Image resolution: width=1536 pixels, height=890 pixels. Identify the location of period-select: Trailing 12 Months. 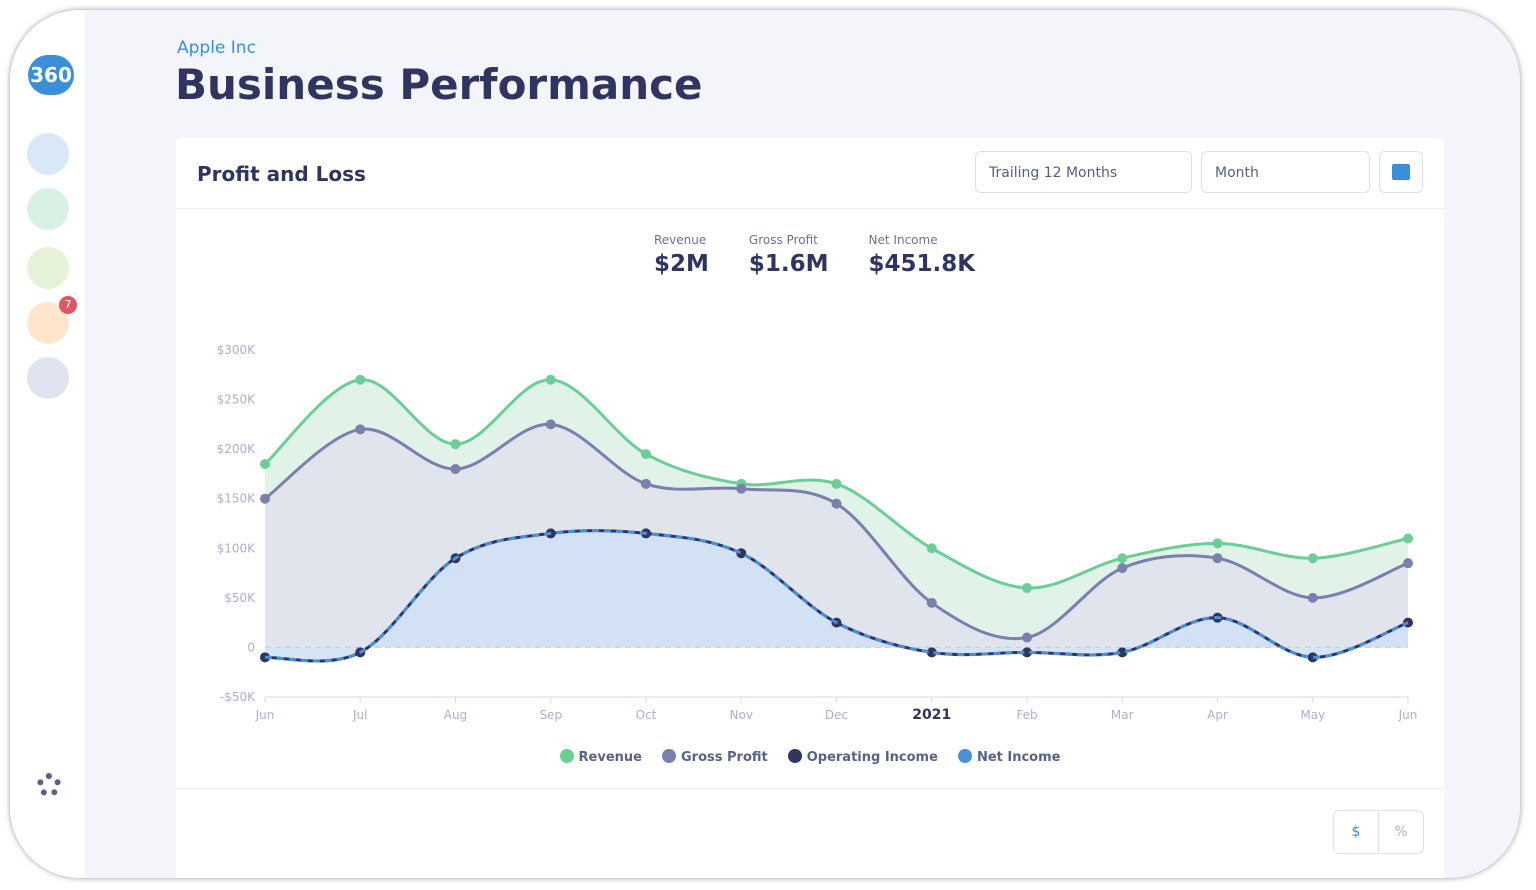
(1083, 172).